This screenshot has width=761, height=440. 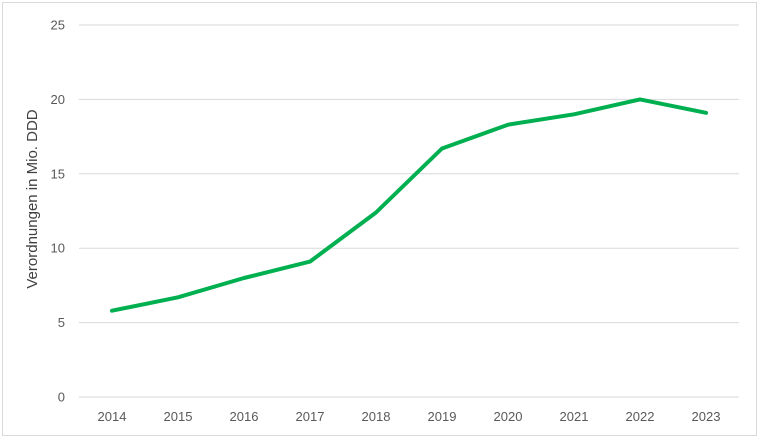 What do you see at coordinates (508, 416) in the screenshot?
I see `x-tick-label: 2020` at bounding box center [508, 416].